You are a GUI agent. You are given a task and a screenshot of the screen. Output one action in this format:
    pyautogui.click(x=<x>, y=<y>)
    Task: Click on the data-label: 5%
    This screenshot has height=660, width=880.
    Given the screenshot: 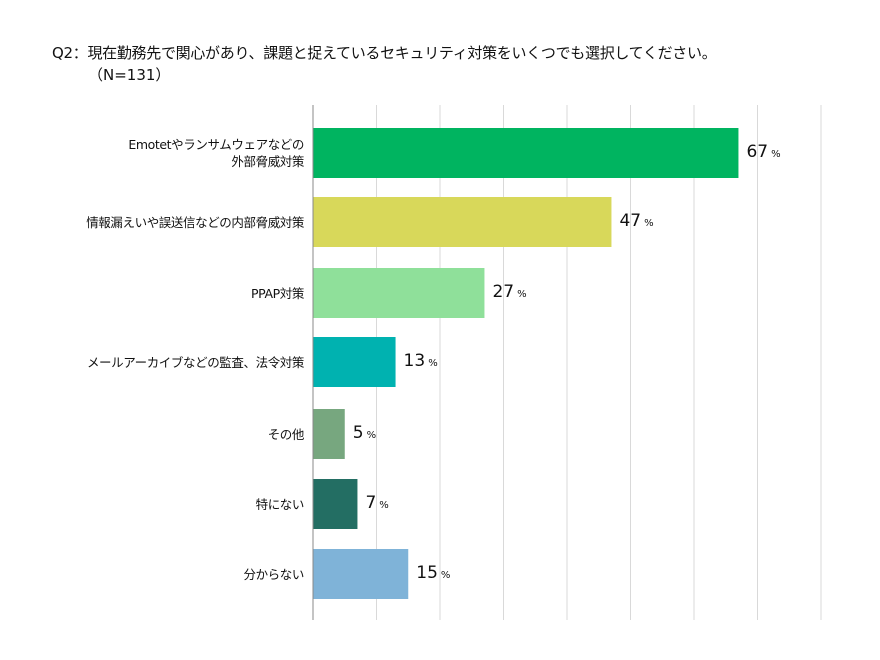 What is the action you would take?
    pyautogui.click(x=364, y=433)
    